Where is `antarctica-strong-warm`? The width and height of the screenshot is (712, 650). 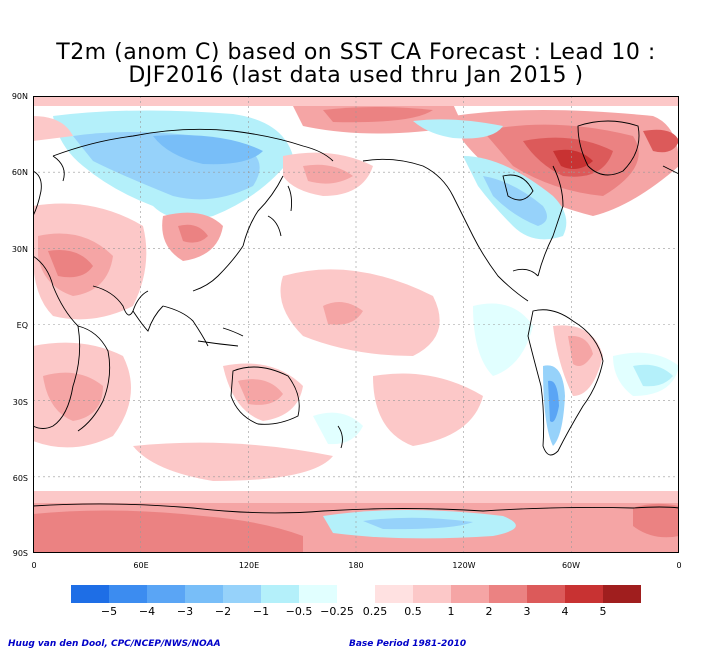
antarctica-strong-warm is located at coordinates (168, 531).